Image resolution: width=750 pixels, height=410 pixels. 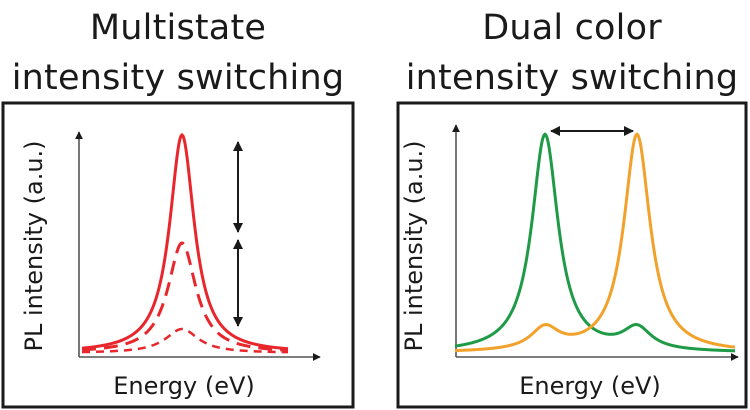 What do you see at coordinates (572, 28) in the screenshot?
I see `right-title-line1: Dual color` at bounding box center [572, 28].